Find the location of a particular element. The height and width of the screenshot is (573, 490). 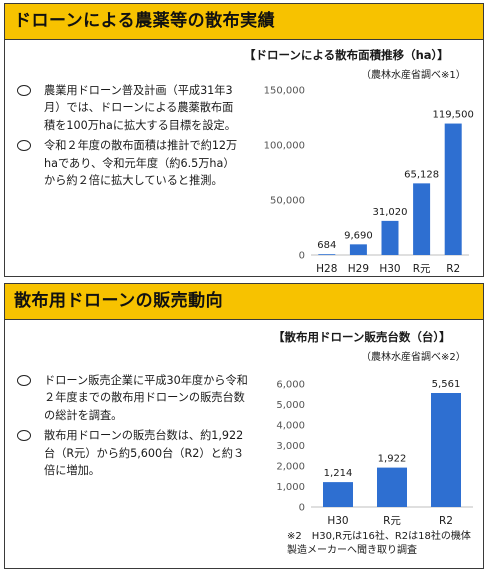

y-tick-label: 50,000 is located at coordinates (287, 201).